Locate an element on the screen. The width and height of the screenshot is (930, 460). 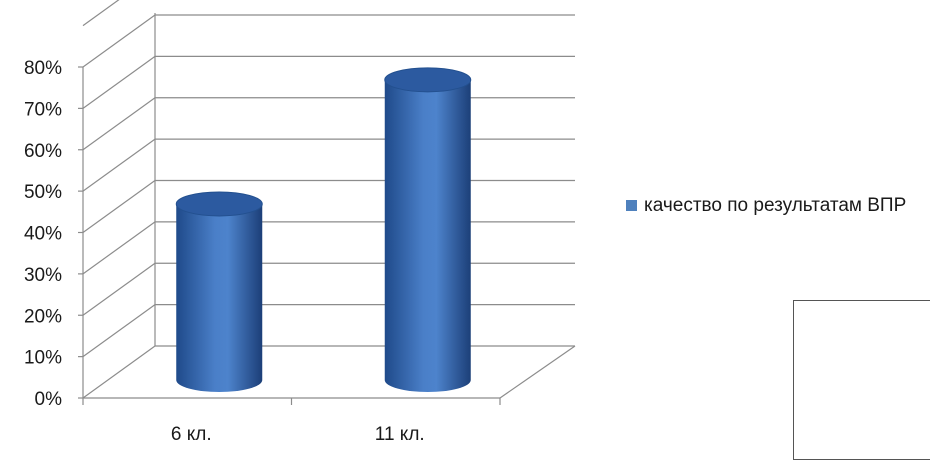
legend-label: качество по результатам ВПР is located at coordinates (775, 205).